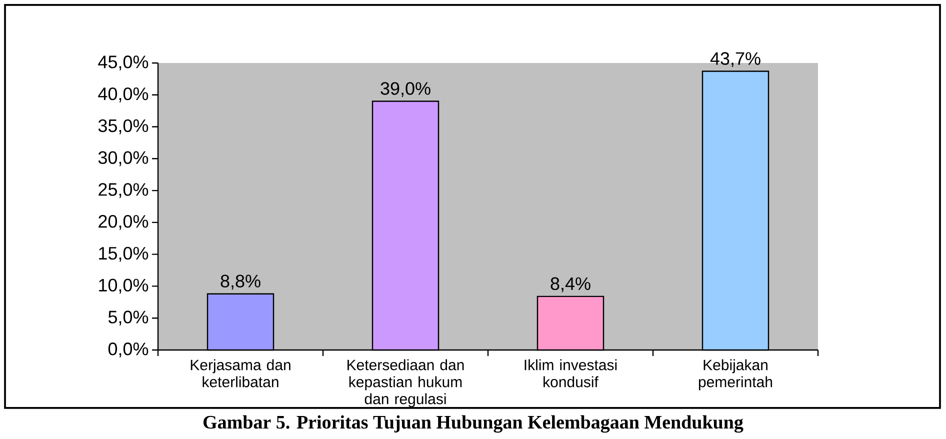  What do you see at coordinates (123, 126) in the screenshot?
I see `y-tick-label: 35,0%` at bounding box center [123, 126].